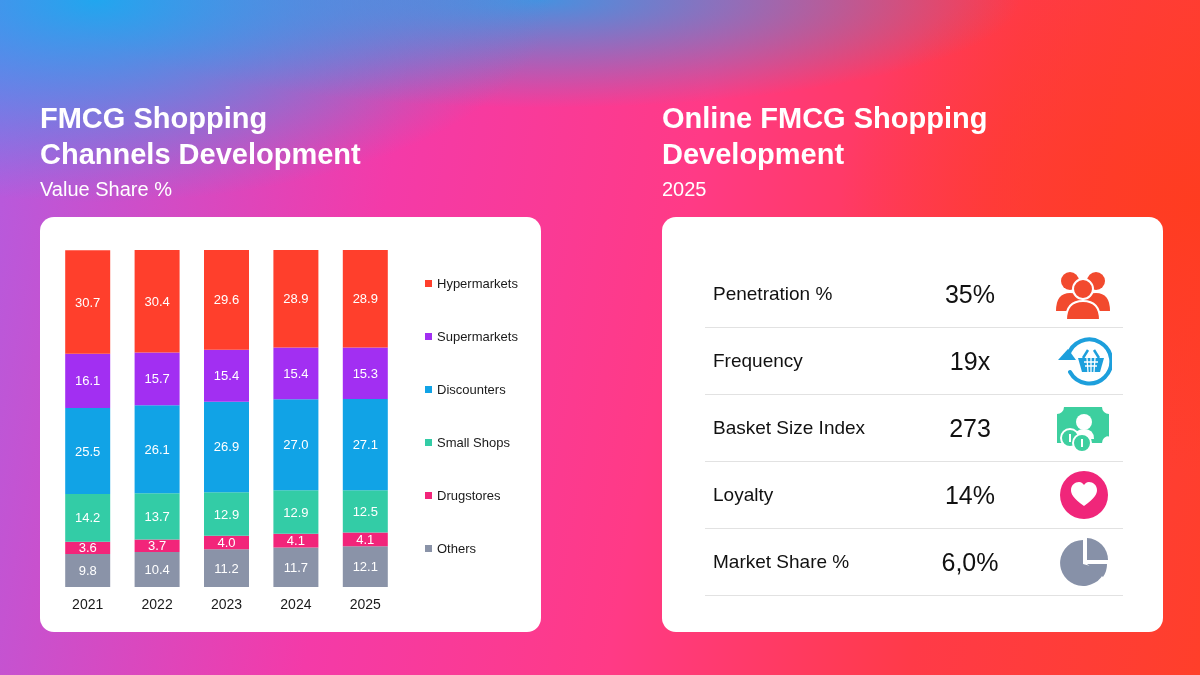 Image resolution: width=1200 pixels, height=675 pixels. I want to click on text: 2025, so click(685, 189).